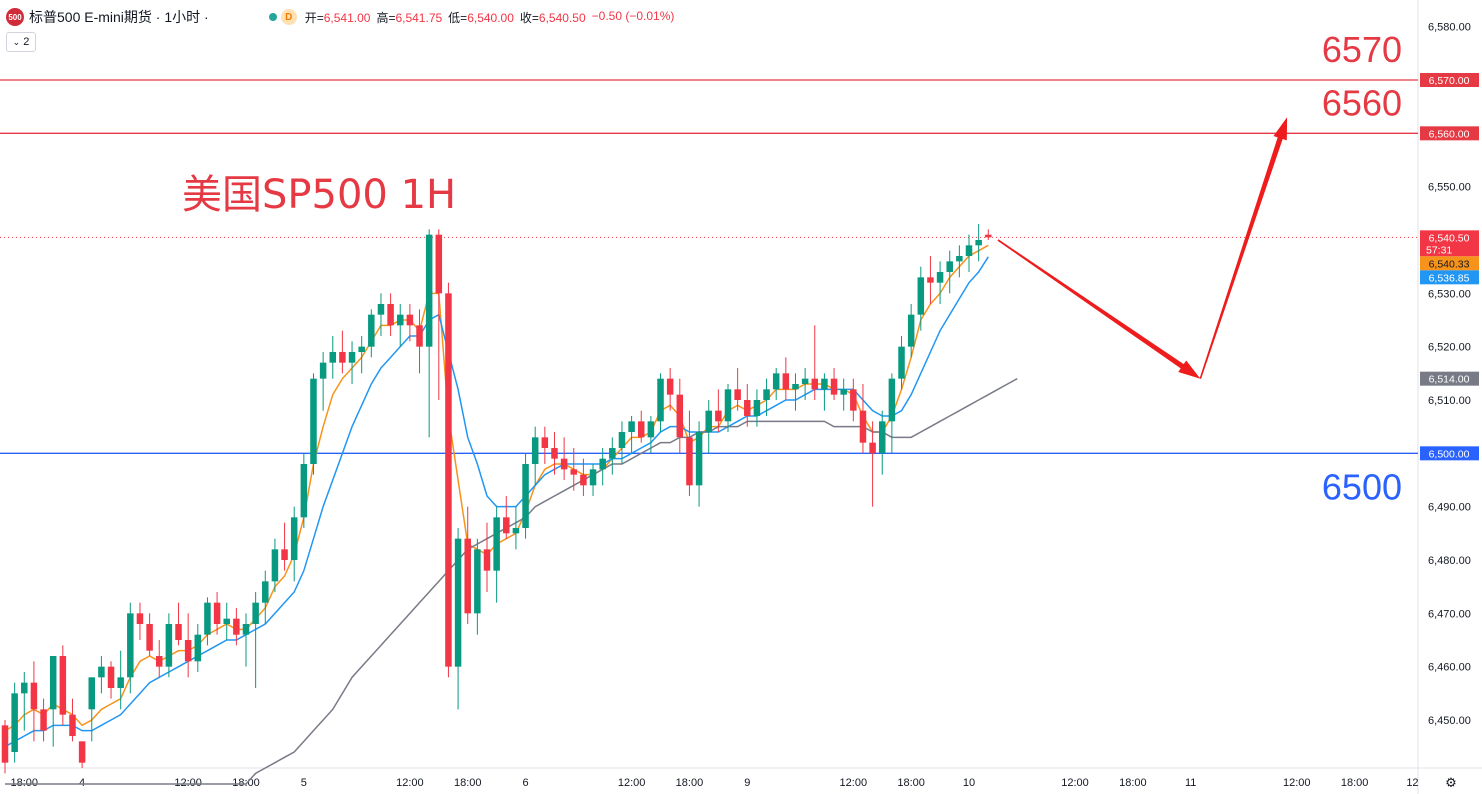 Image resolution: width=1482 pixels, height=794 pixels. Describe the element at coordinates (1451, 783) in the screenshot. I see `settings-gear-icon: ⚙` at that location.